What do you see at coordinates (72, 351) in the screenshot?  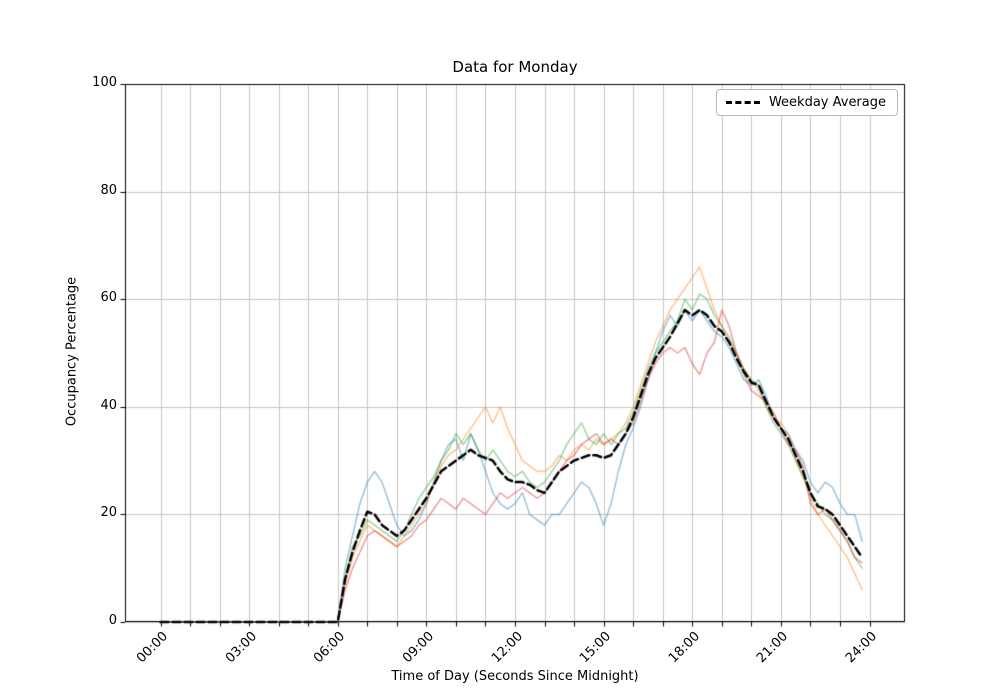 I see `y-axis-label: Occupancy Percentage` at bounding box center [72, 351].